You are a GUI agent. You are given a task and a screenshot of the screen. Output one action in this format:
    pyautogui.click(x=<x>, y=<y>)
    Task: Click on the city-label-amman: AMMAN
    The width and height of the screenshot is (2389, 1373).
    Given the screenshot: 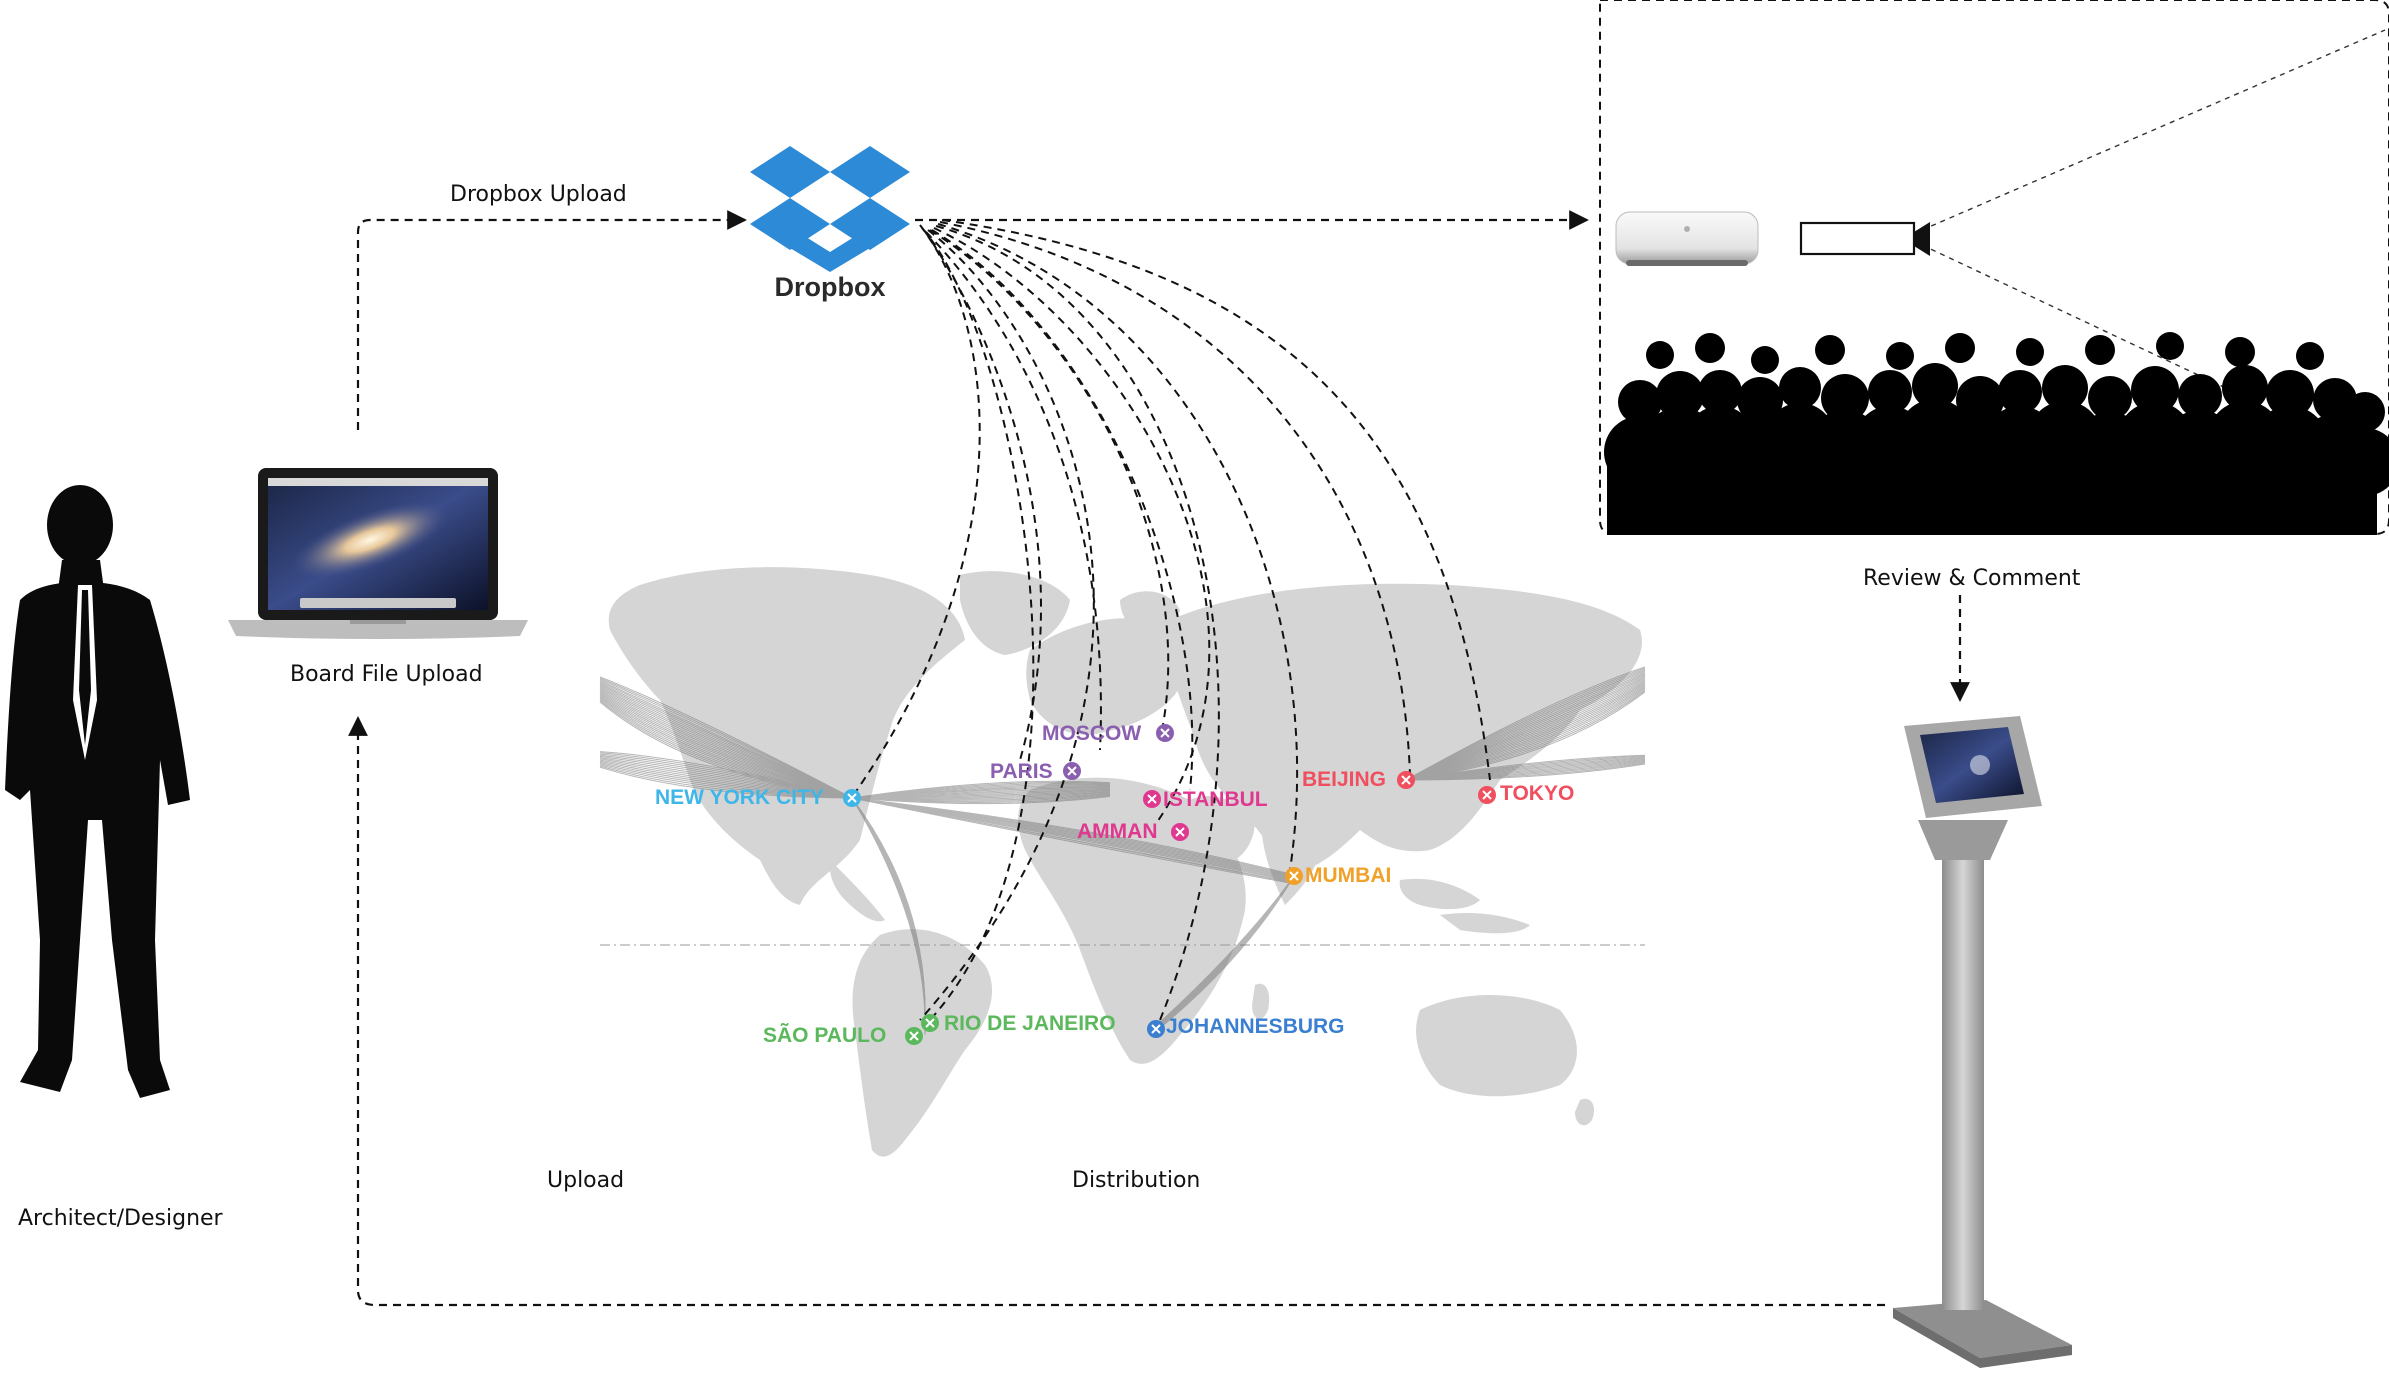 What is the action you would take?
    pyautogui.click(x=1117, y=831)
    